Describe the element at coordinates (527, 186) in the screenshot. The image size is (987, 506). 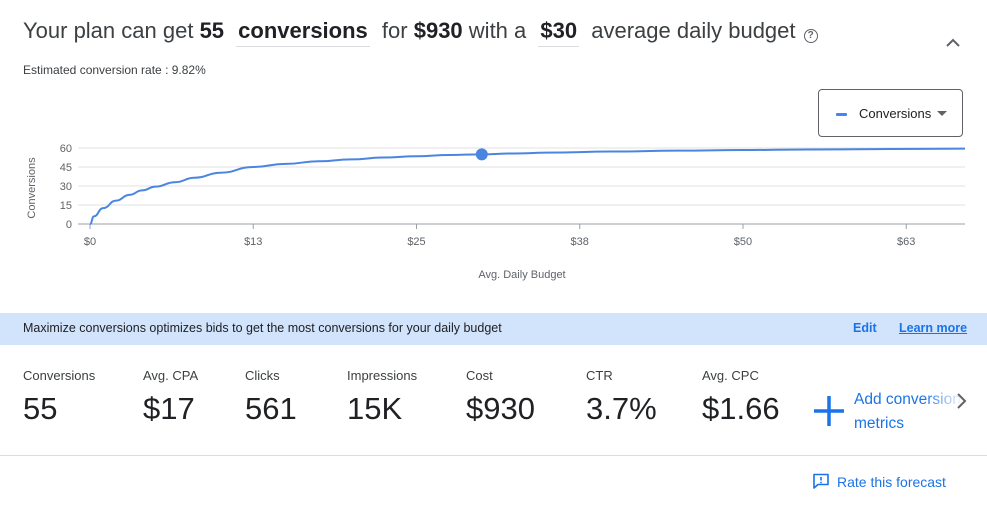
I see `conversions-series-line` at that location.